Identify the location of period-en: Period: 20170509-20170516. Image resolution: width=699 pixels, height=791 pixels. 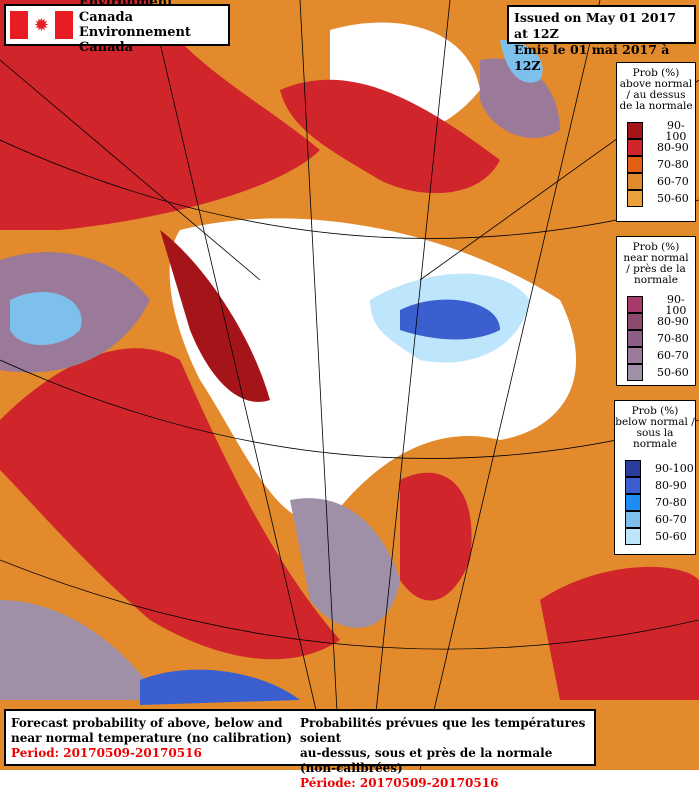
(106, 753).